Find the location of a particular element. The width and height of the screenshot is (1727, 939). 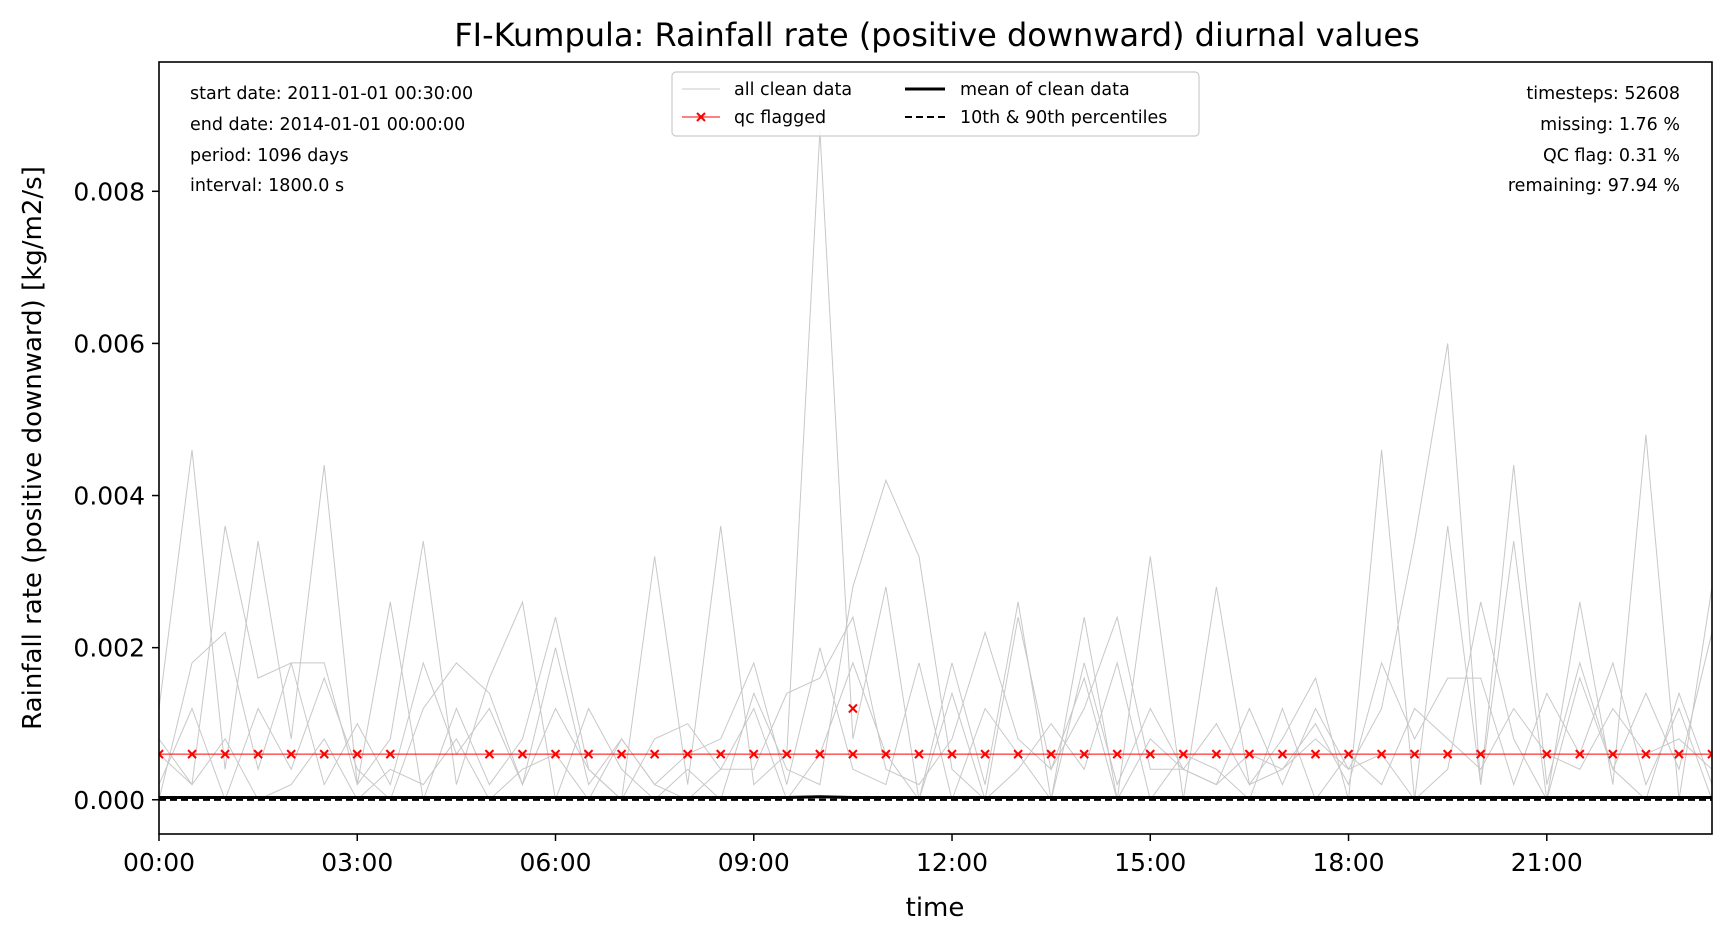

info-period: period: 1096 days is located at coordinates (269, 156).